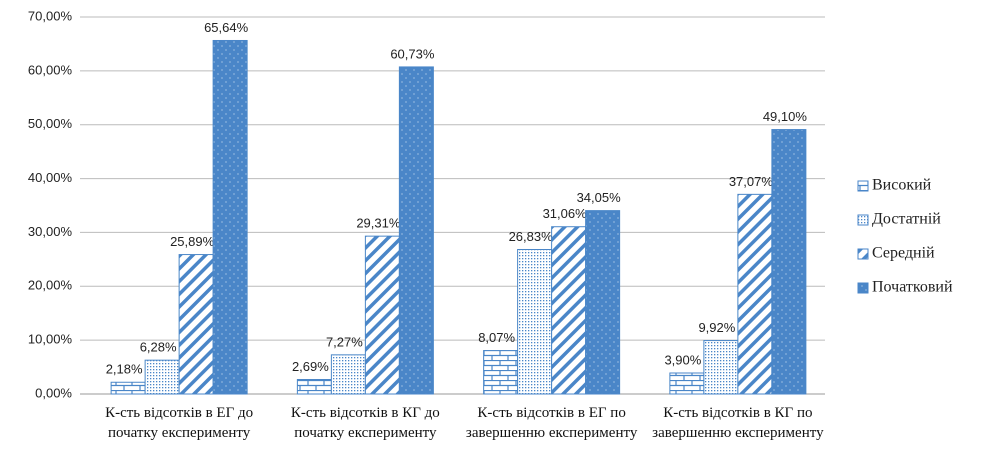 The height and width of the screenshot is (468, 987). What do you see at coordinates (50, 339) in the screenshot?
I see `y-tick-label: 10,00%` at bounding box center [50, 339].